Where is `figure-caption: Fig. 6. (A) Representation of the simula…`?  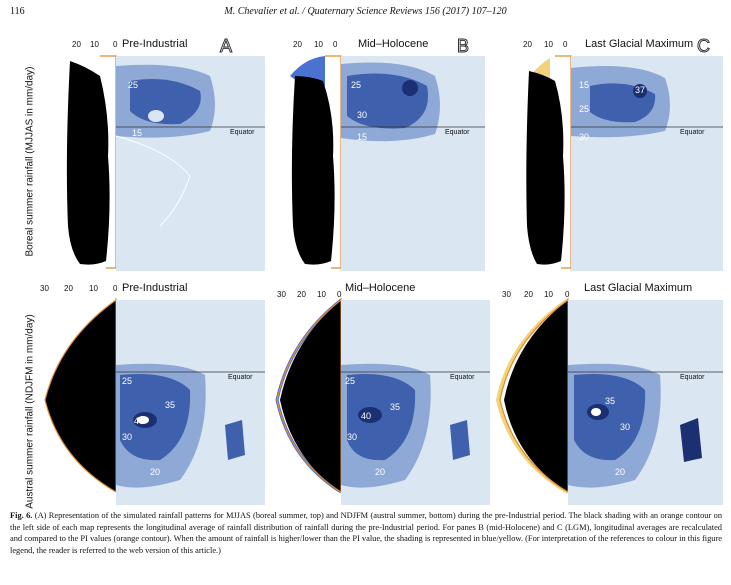
figure-caption: Fig. 6. (A) Representation of the simula… is located at coordinates (366, 533).